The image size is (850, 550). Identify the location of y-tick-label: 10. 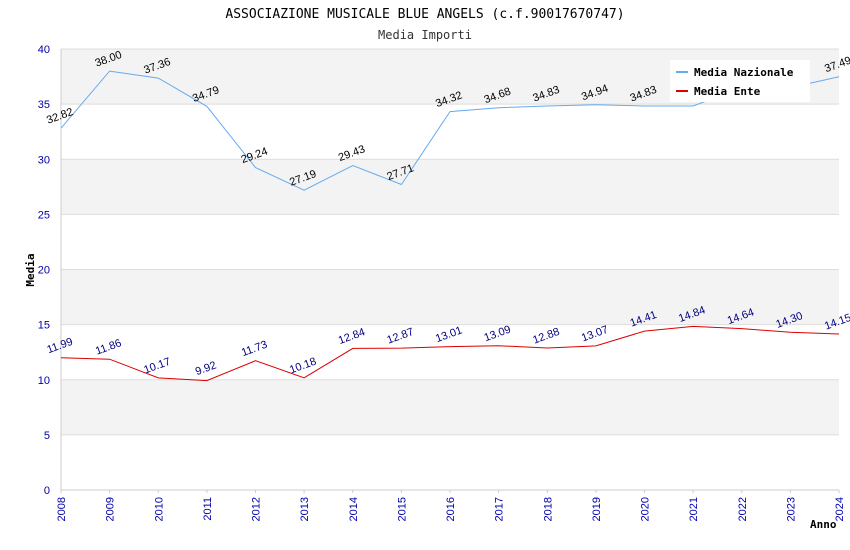
(44, 381).